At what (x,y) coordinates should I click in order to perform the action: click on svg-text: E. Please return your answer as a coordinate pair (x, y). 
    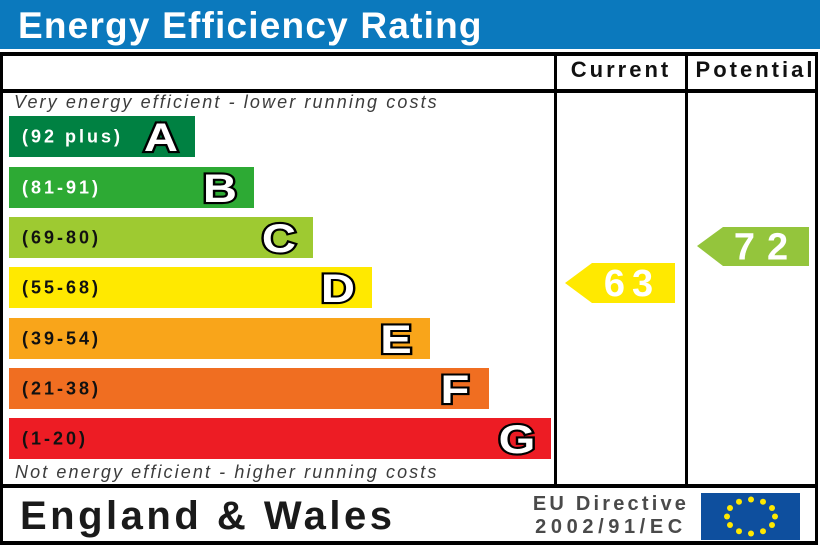
    Looking at the image, I should click on (395, 339).